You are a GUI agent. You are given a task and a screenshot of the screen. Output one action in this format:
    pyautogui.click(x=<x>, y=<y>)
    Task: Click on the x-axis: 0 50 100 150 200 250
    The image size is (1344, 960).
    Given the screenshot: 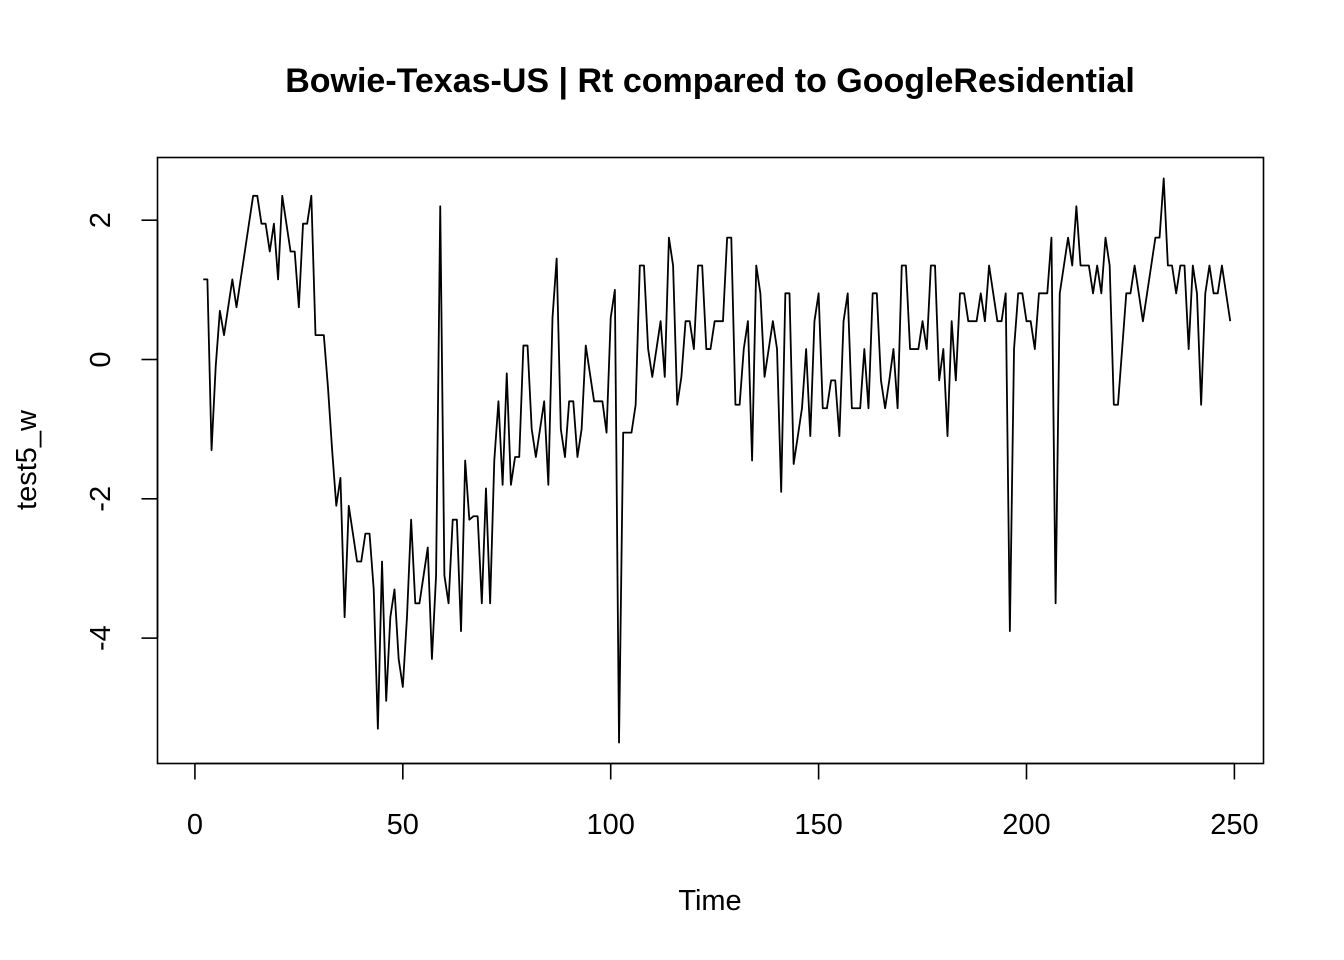 What is the action you would take?
    pyautogui.click(x=723, y=801)
    